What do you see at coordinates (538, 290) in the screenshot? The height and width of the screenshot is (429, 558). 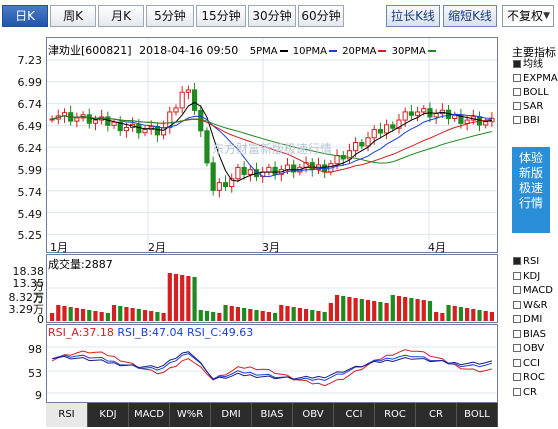 I see `indicator-label: MACD` at bounding box center [538, 290].